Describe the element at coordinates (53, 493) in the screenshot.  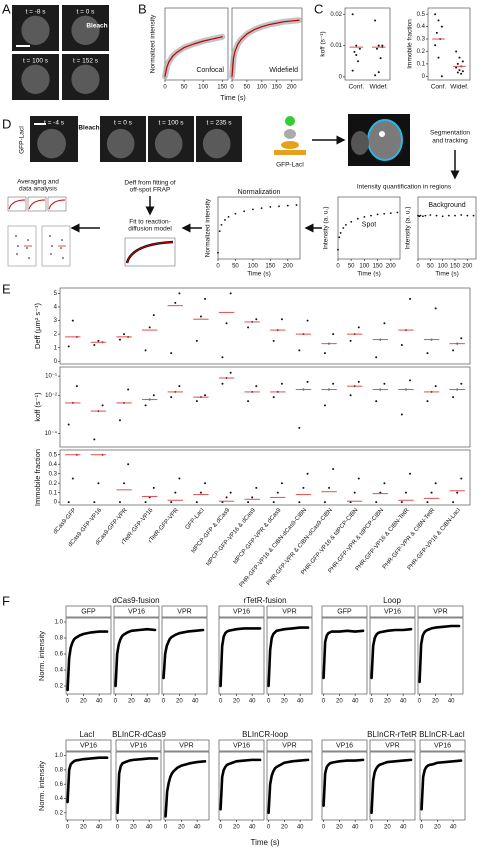
I see `y-tick-label: 0.1` at that location.